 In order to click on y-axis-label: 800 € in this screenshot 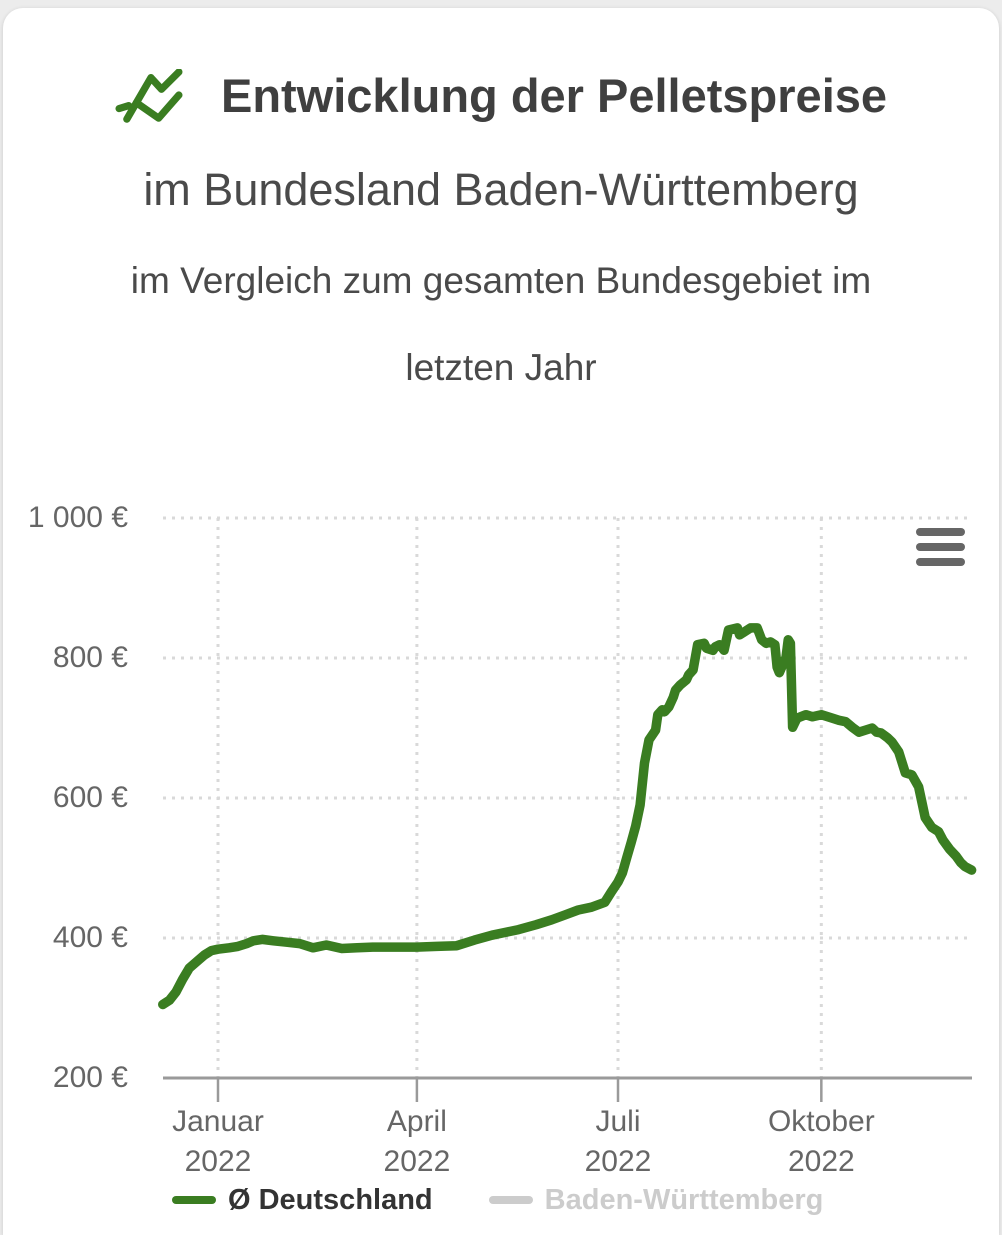, I will do `click(90, 657)`.